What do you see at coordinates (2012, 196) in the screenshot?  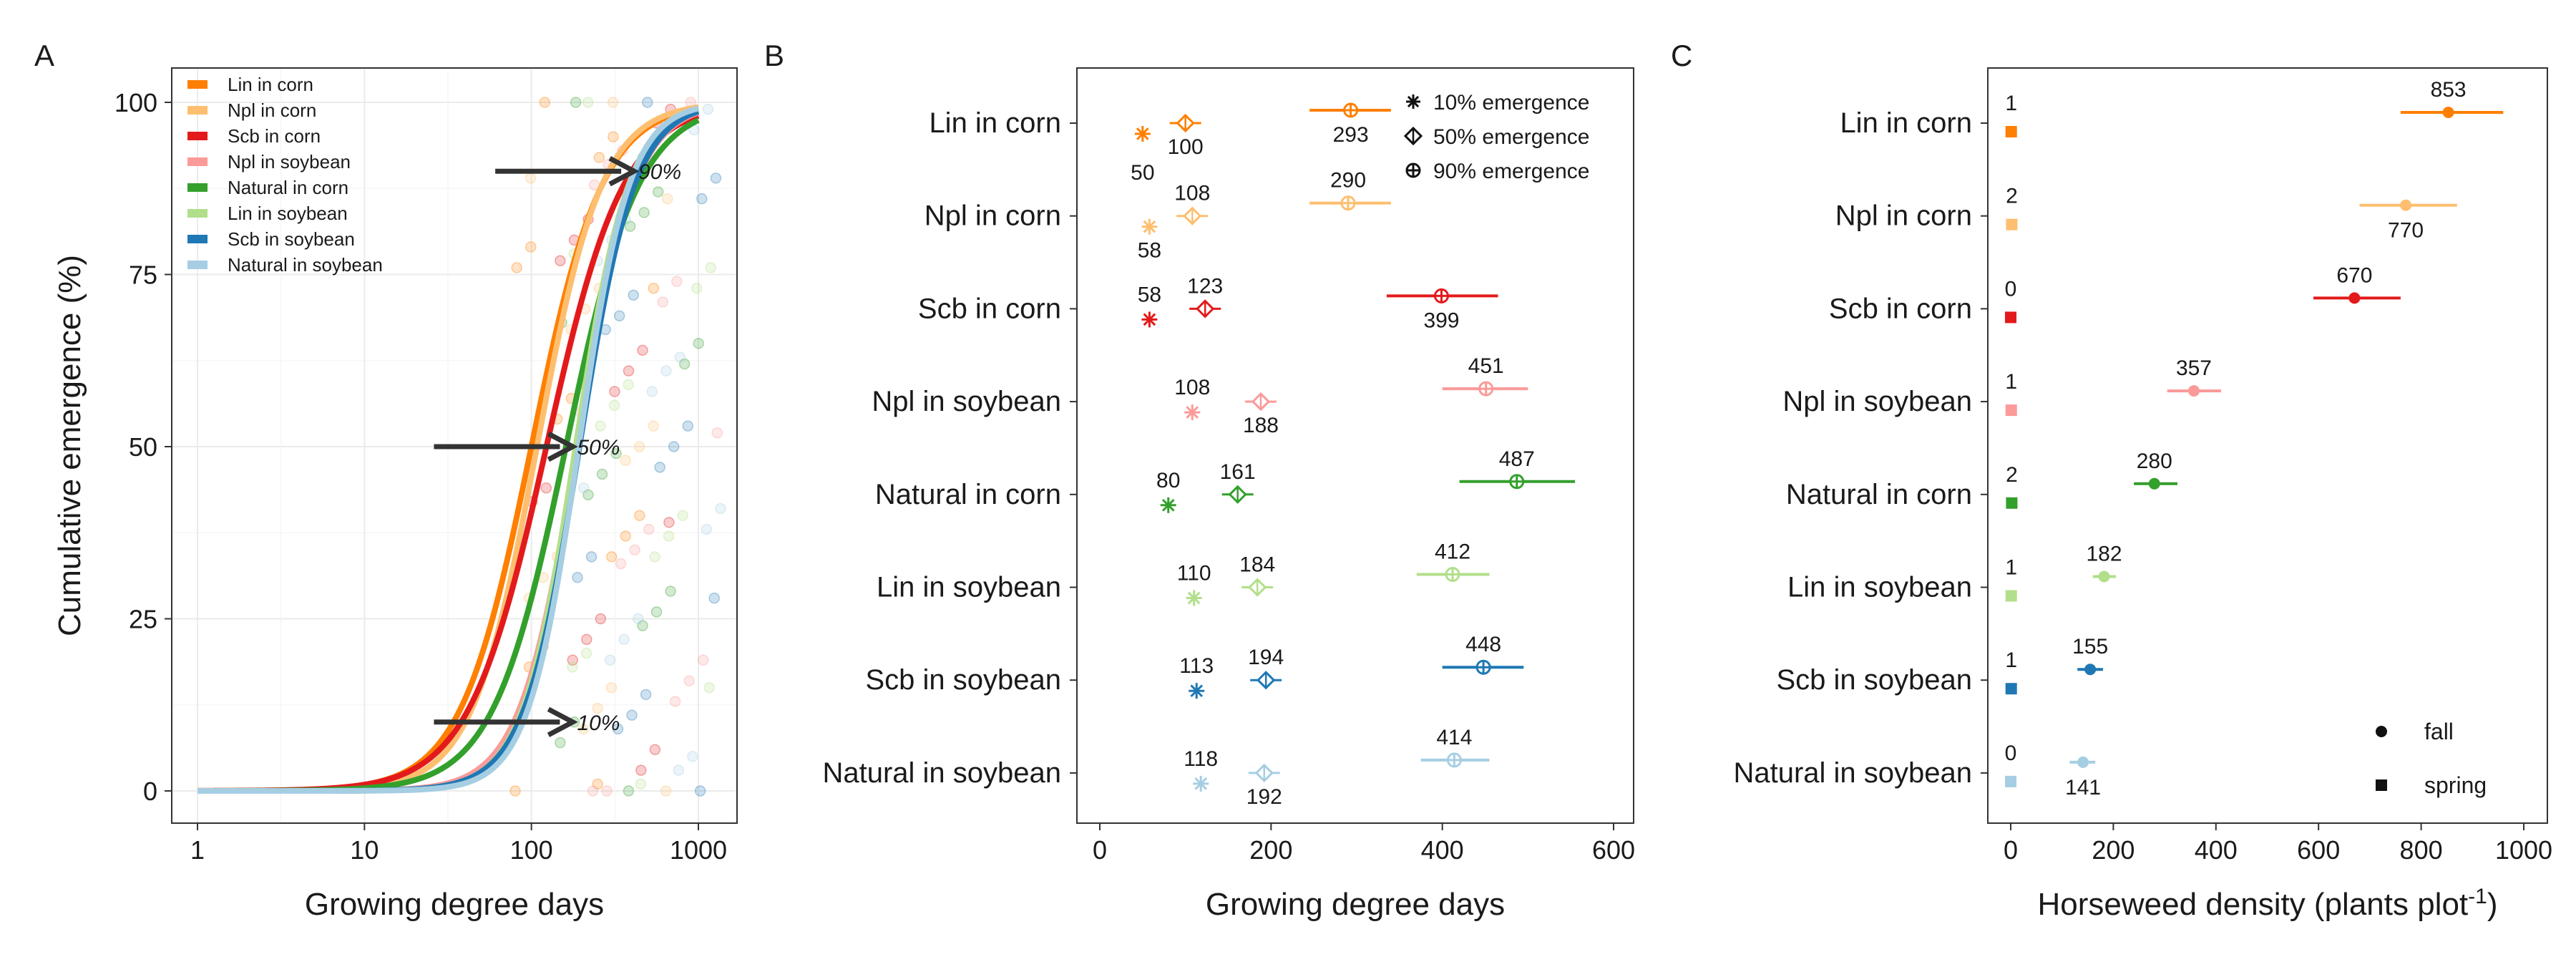 I see `value-label-spring: 2` at bounding box center [2012, 196].